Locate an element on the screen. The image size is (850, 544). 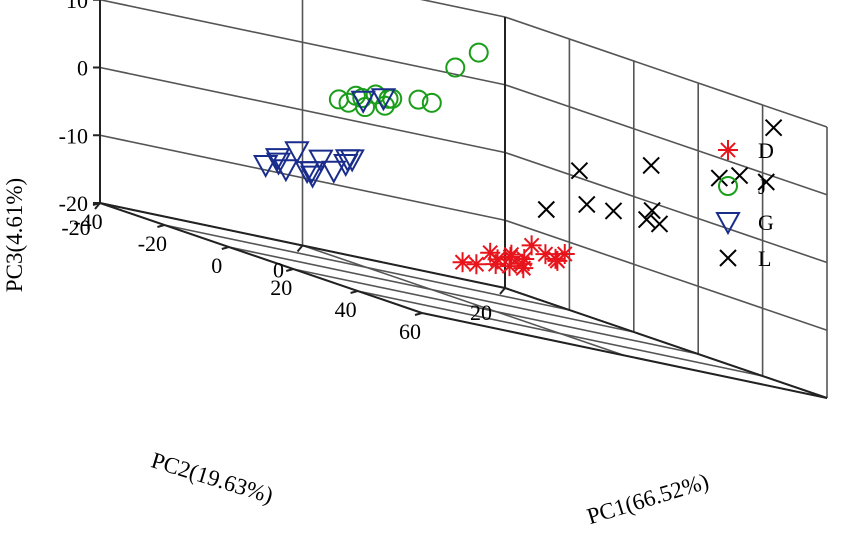
series-D is located at coordinates (513, 257).